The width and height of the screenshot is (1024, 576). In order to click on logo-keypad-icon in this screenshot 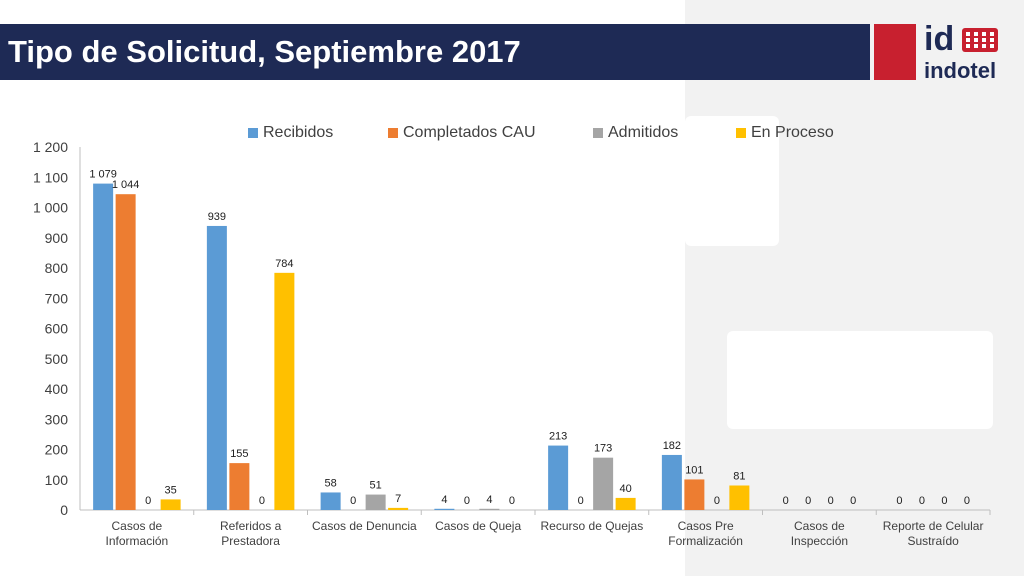, I will do `click(980, 40)`.